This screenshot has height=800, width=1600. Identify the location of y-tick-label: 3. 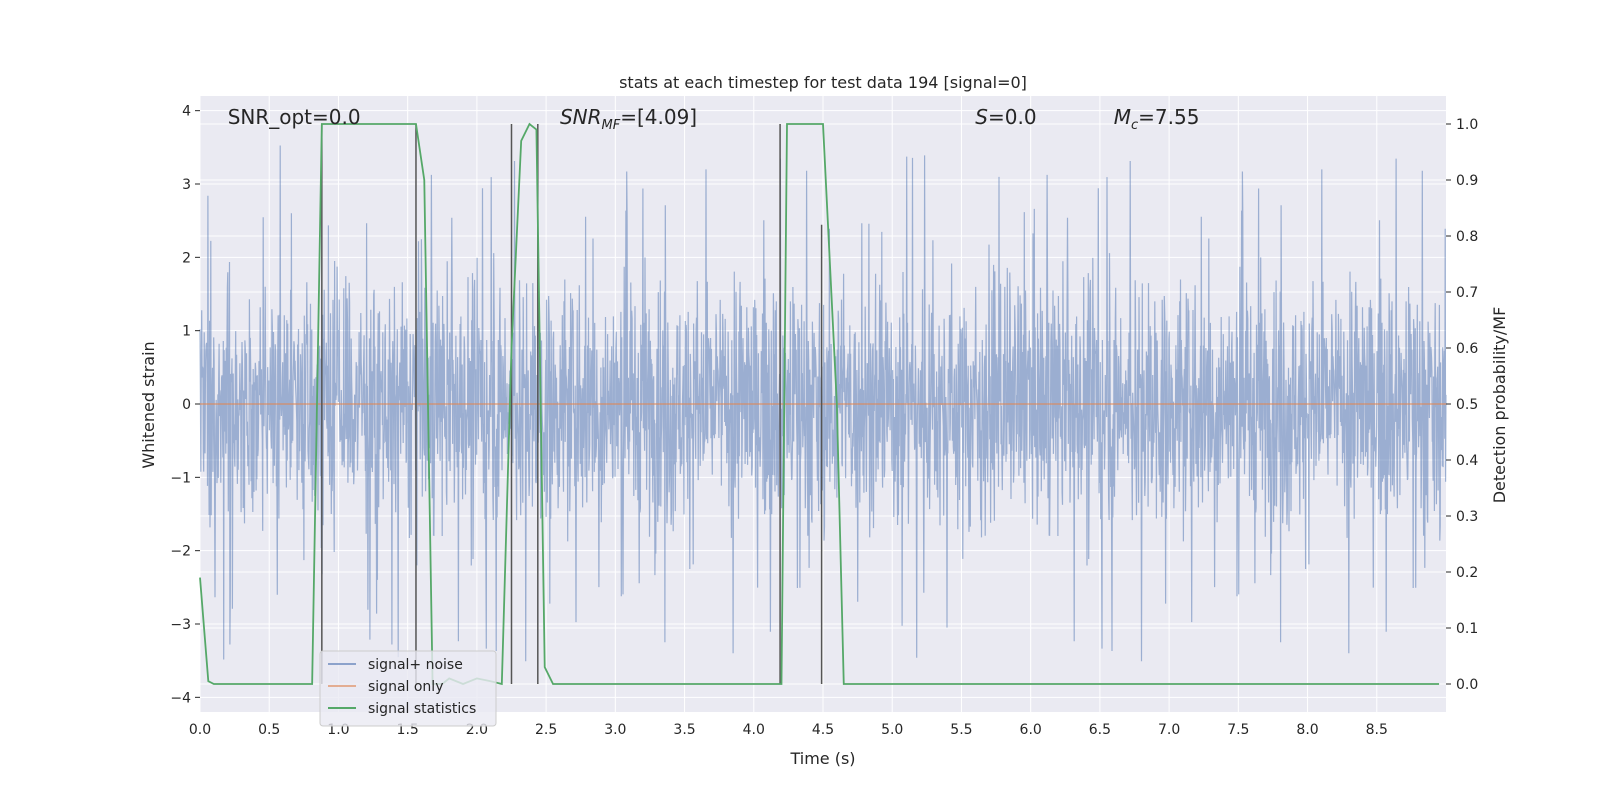
(186, 185).